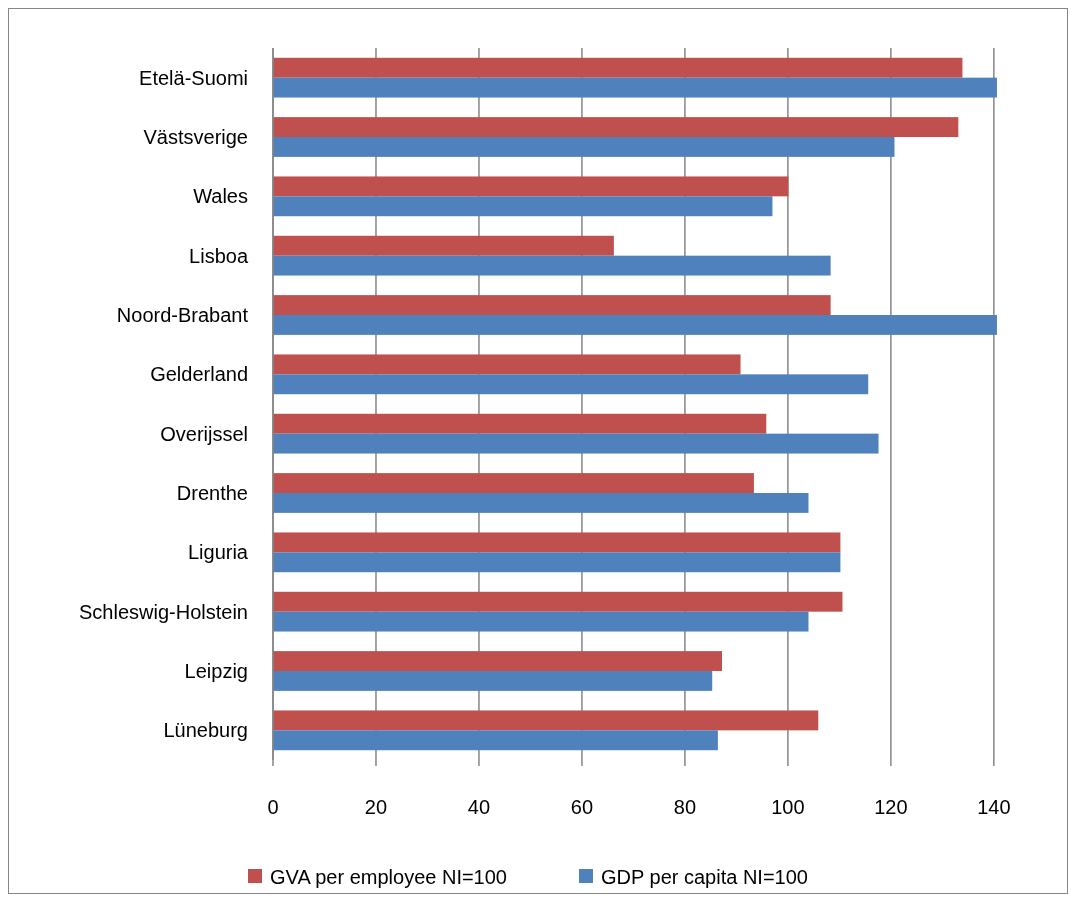 The height and width of the screenshot is (902, 1076). Describe the element at coordinates (891, 807) in the screenshot. I see `x-tick-label: 120` at that location.